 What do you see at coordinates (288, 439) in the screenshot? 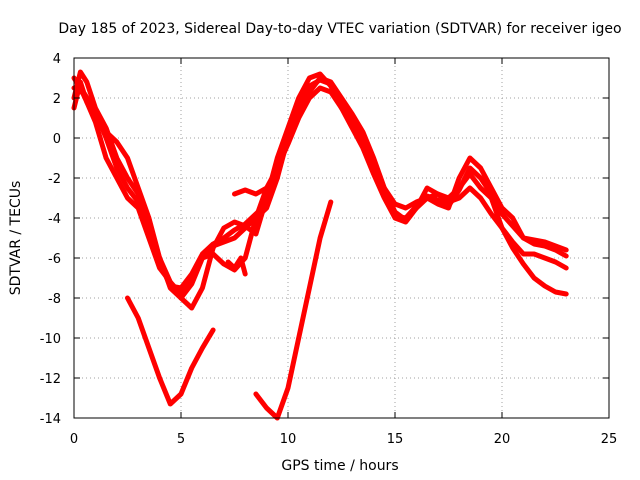
I see `x-tick-label: 10` at bounding box center [288, 439].